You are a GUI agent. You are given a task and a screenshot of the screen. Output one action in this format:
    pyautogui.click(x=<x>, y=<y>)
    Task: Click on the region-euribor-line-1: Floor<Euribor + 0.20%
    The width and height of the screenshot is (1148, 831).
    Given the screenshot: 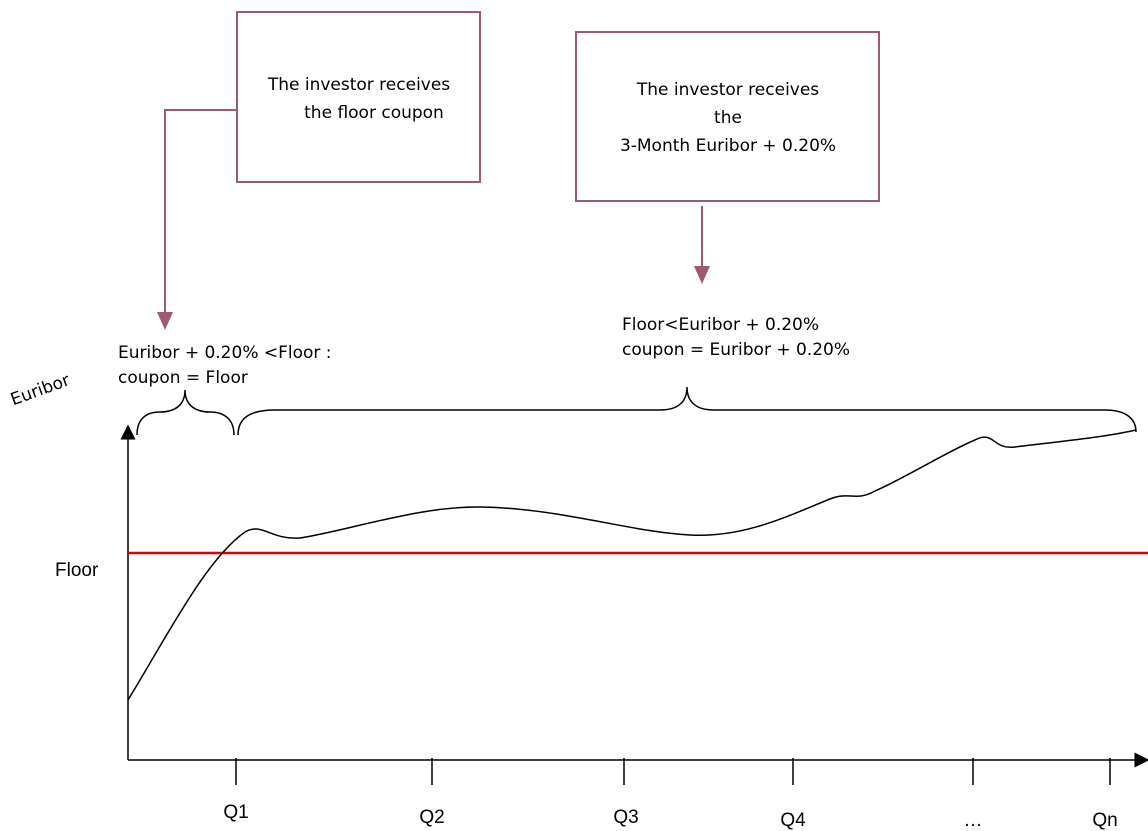 What is the action you would take?
    pyautogui.click(x=720, y=325)
    